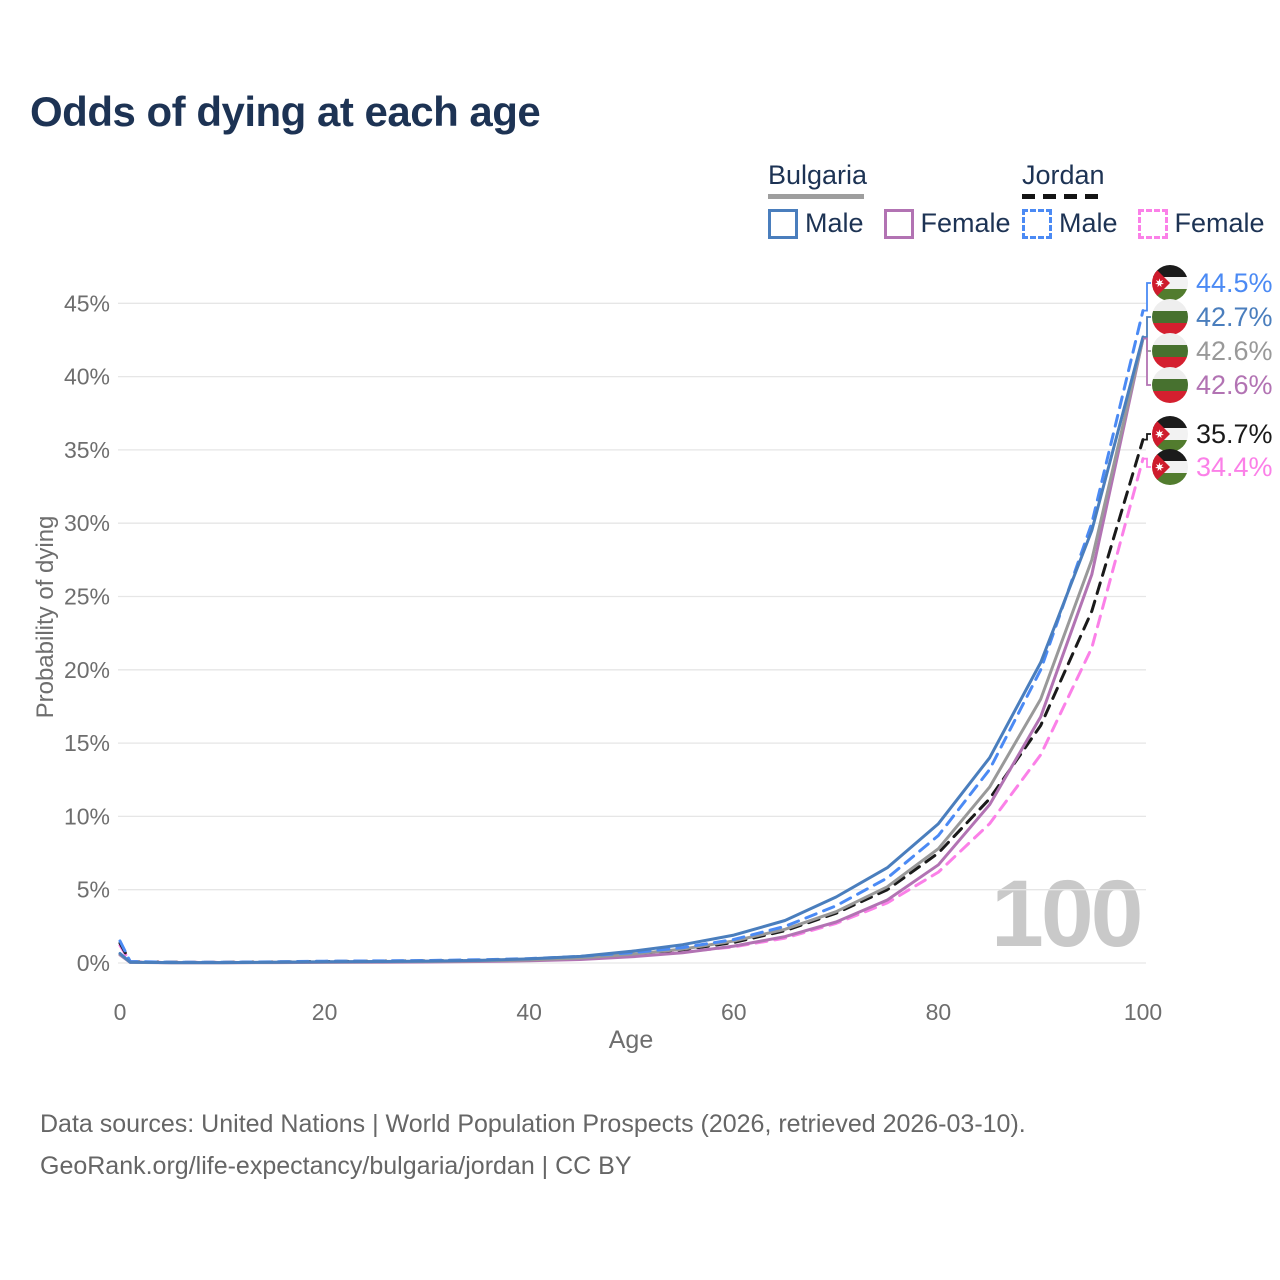 Image resolution: width=1280 pixels, height=1280 pixels. Describe the element at coordinates (1234, 316) in the screenshot. I see `end-label-value: 42.7%` at that location.